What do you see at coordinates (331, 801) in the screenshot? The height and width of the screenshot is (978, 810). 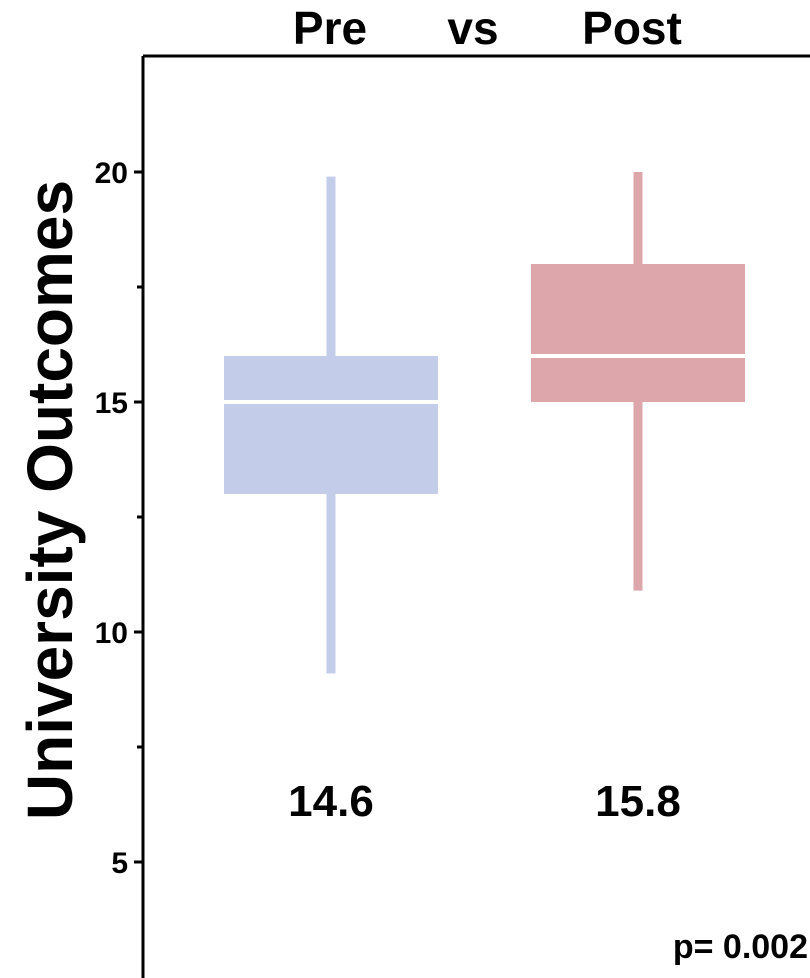 I see `mean-label: 14.6` at bounding box center [331, 801].